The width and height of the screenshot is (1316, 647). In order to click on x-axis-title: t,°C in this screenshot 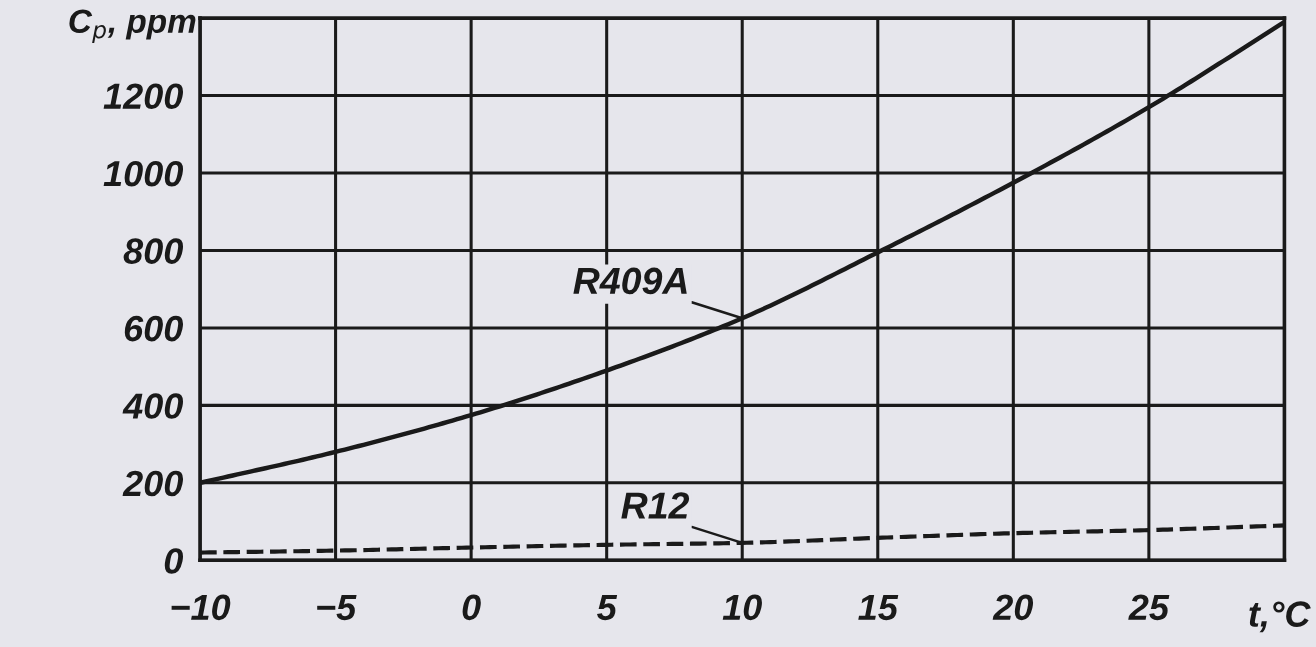, I will do `click(1280, 617)`.